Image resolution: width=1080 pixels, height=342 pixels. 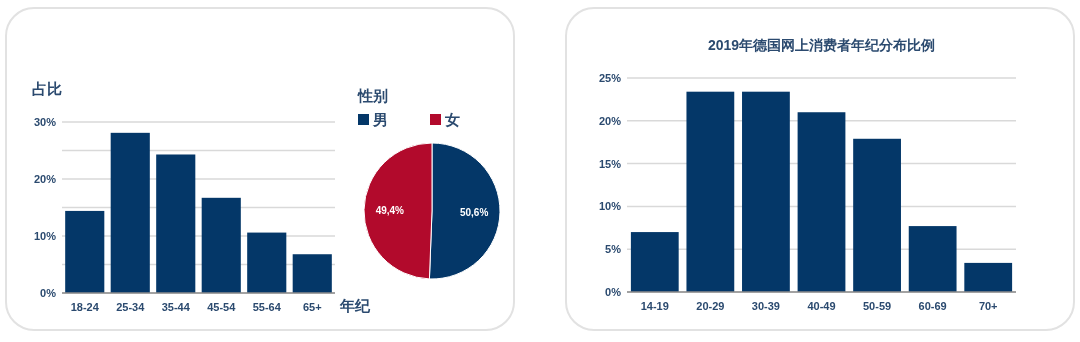 I want to click on data-label: 50,6%, so click(x=474, y=212).